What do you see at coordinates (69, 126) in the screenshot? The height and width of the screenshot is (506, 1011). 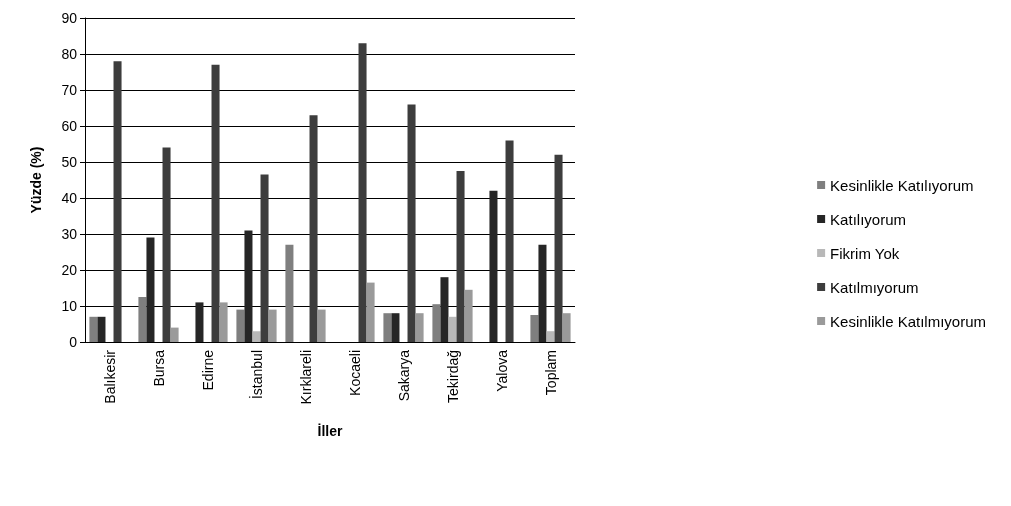 I see `y-tick-label: 60` at bounding box center [69, 126].